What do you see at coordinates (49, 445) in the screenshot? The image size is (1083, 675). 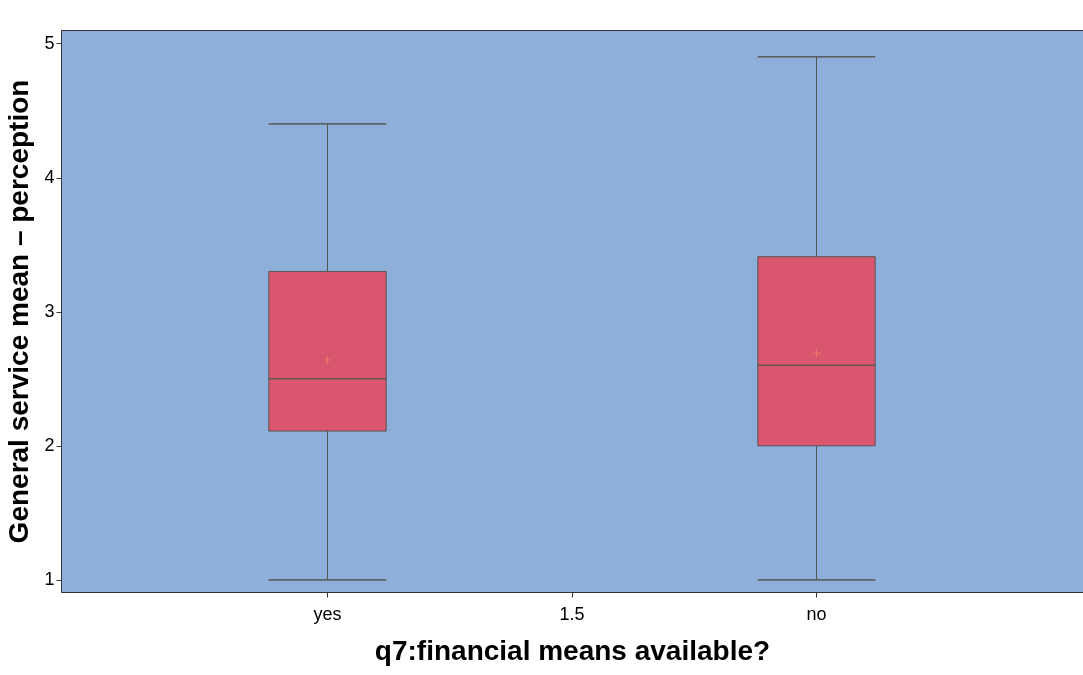 I see `y-tick-label: 2` at bounding box center [49, 445].